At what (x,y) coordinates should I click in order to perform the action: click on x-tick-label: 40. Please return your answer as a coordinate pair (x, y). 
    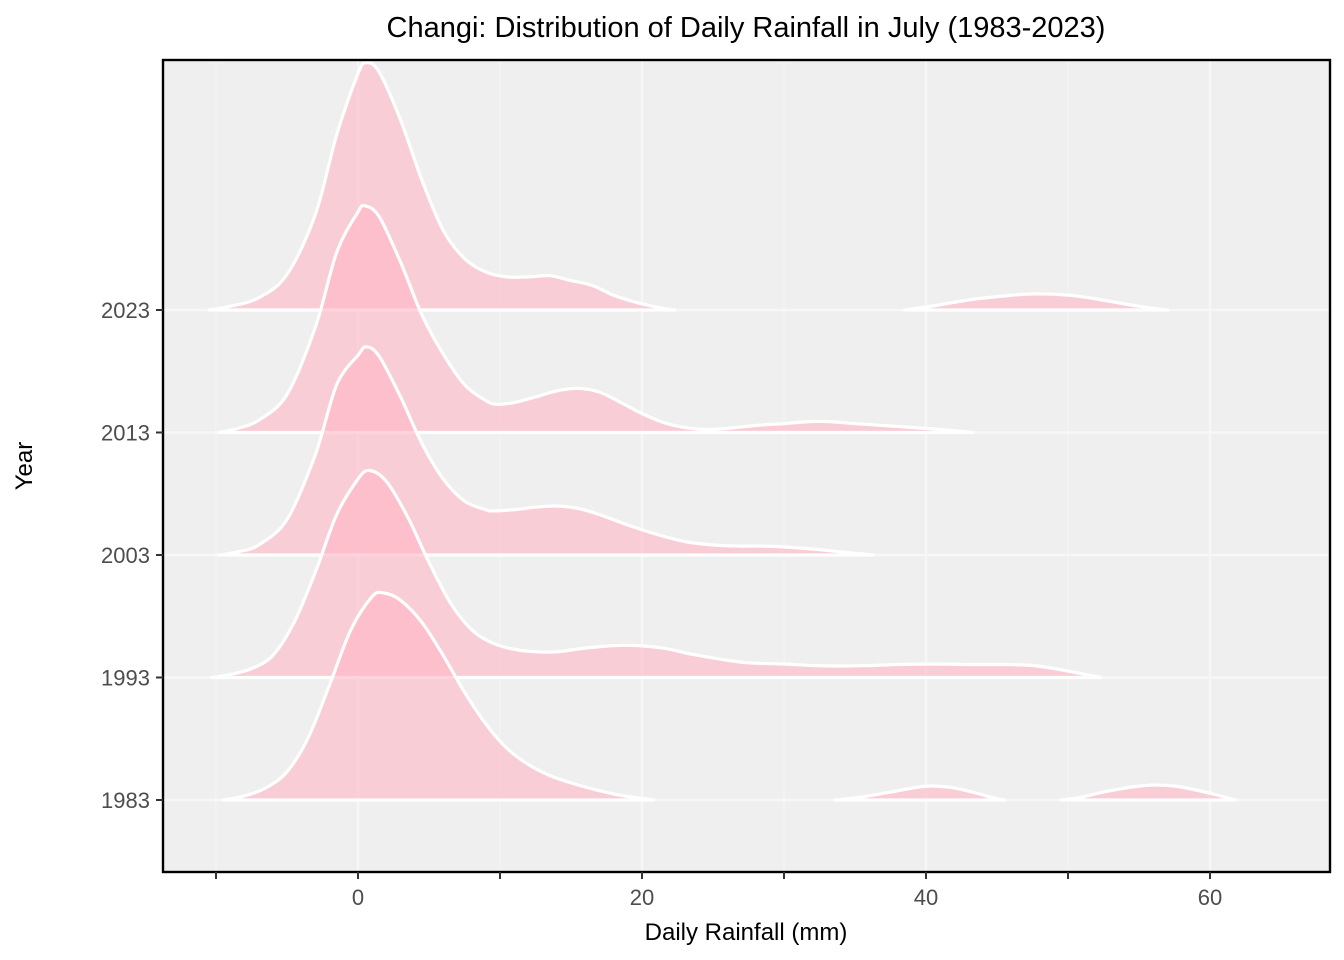
    Looking at the image, I should click on (926, 897).